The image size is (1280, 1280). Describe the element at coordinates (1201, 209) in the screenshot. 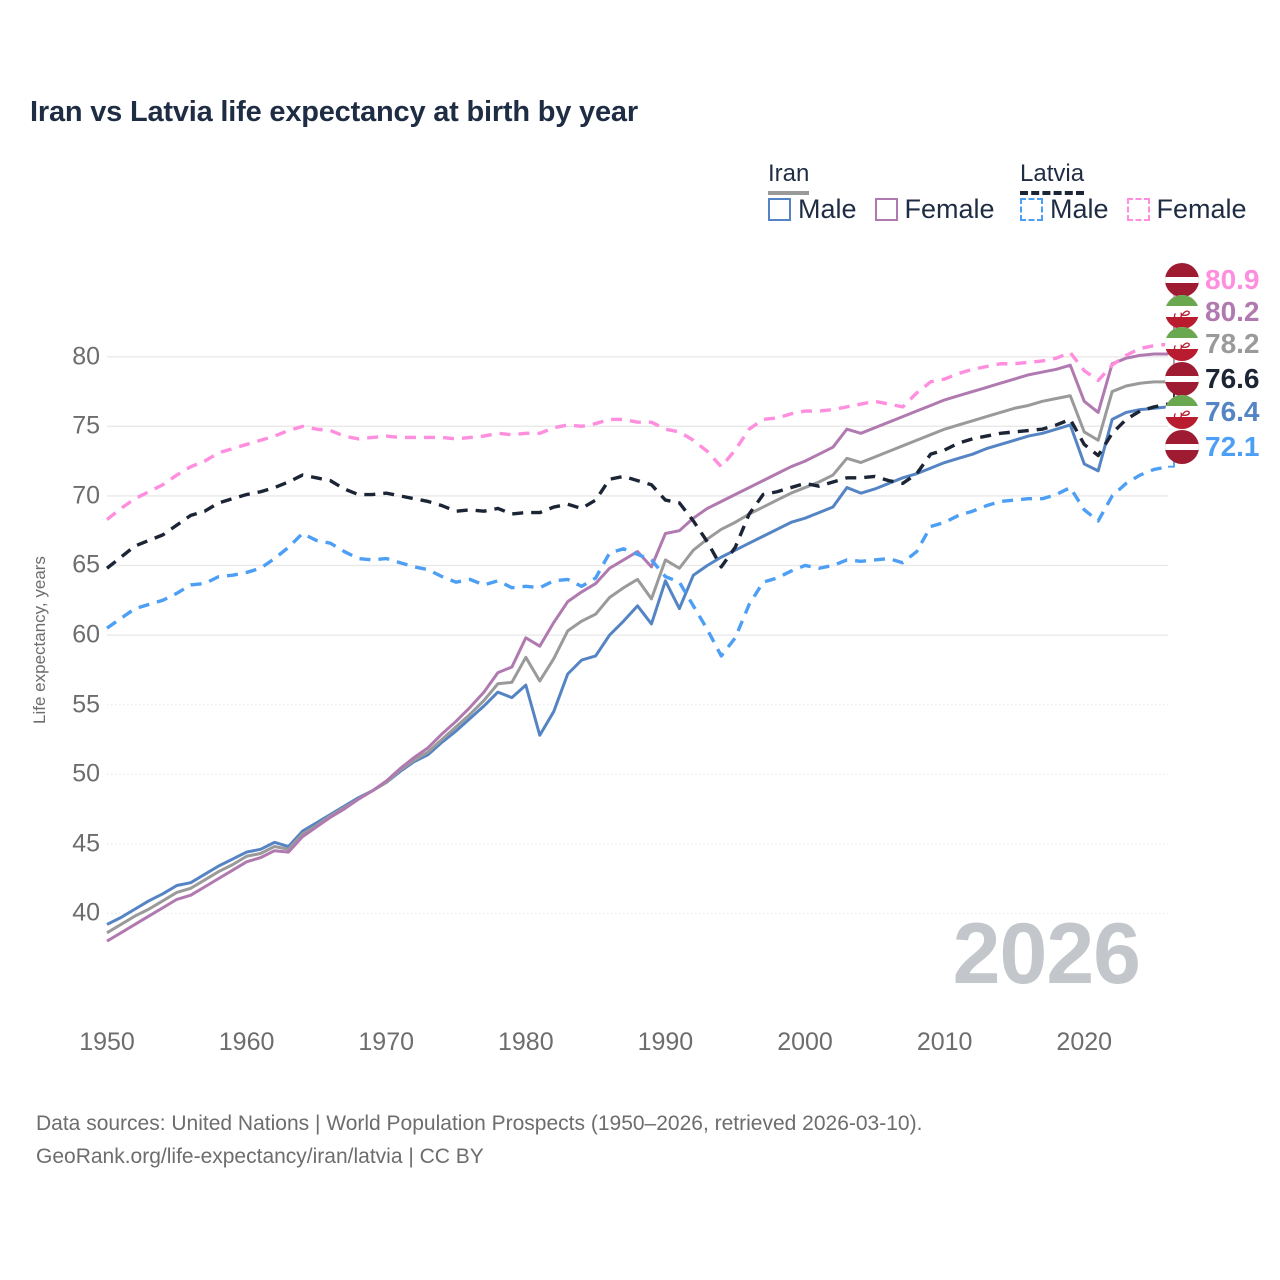

I see `legend-label-latvia-female: Female` at that location.